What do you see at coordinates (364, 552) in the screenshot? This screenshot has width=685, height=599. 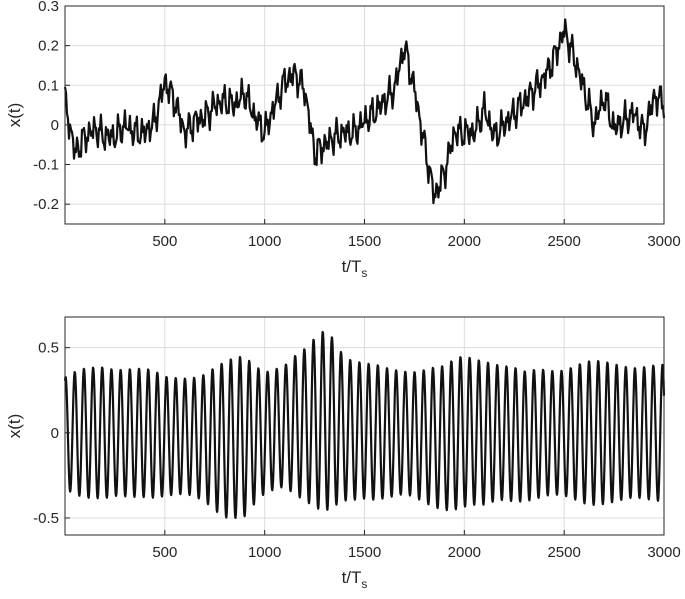 I see `bottom-x-tick-label: 1500` at bounding box center [364, 552].